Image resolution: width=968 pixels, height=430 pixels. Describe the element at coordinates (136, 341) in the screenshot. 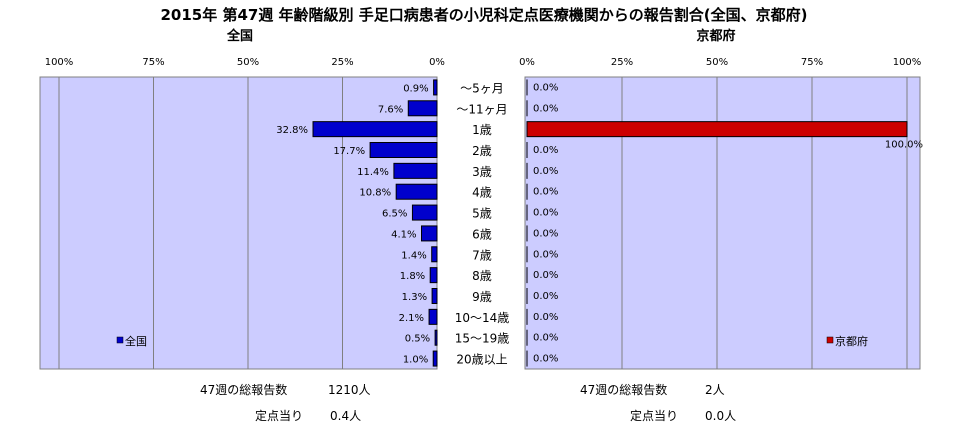

I see `national-legend-label: 全国` at that location.